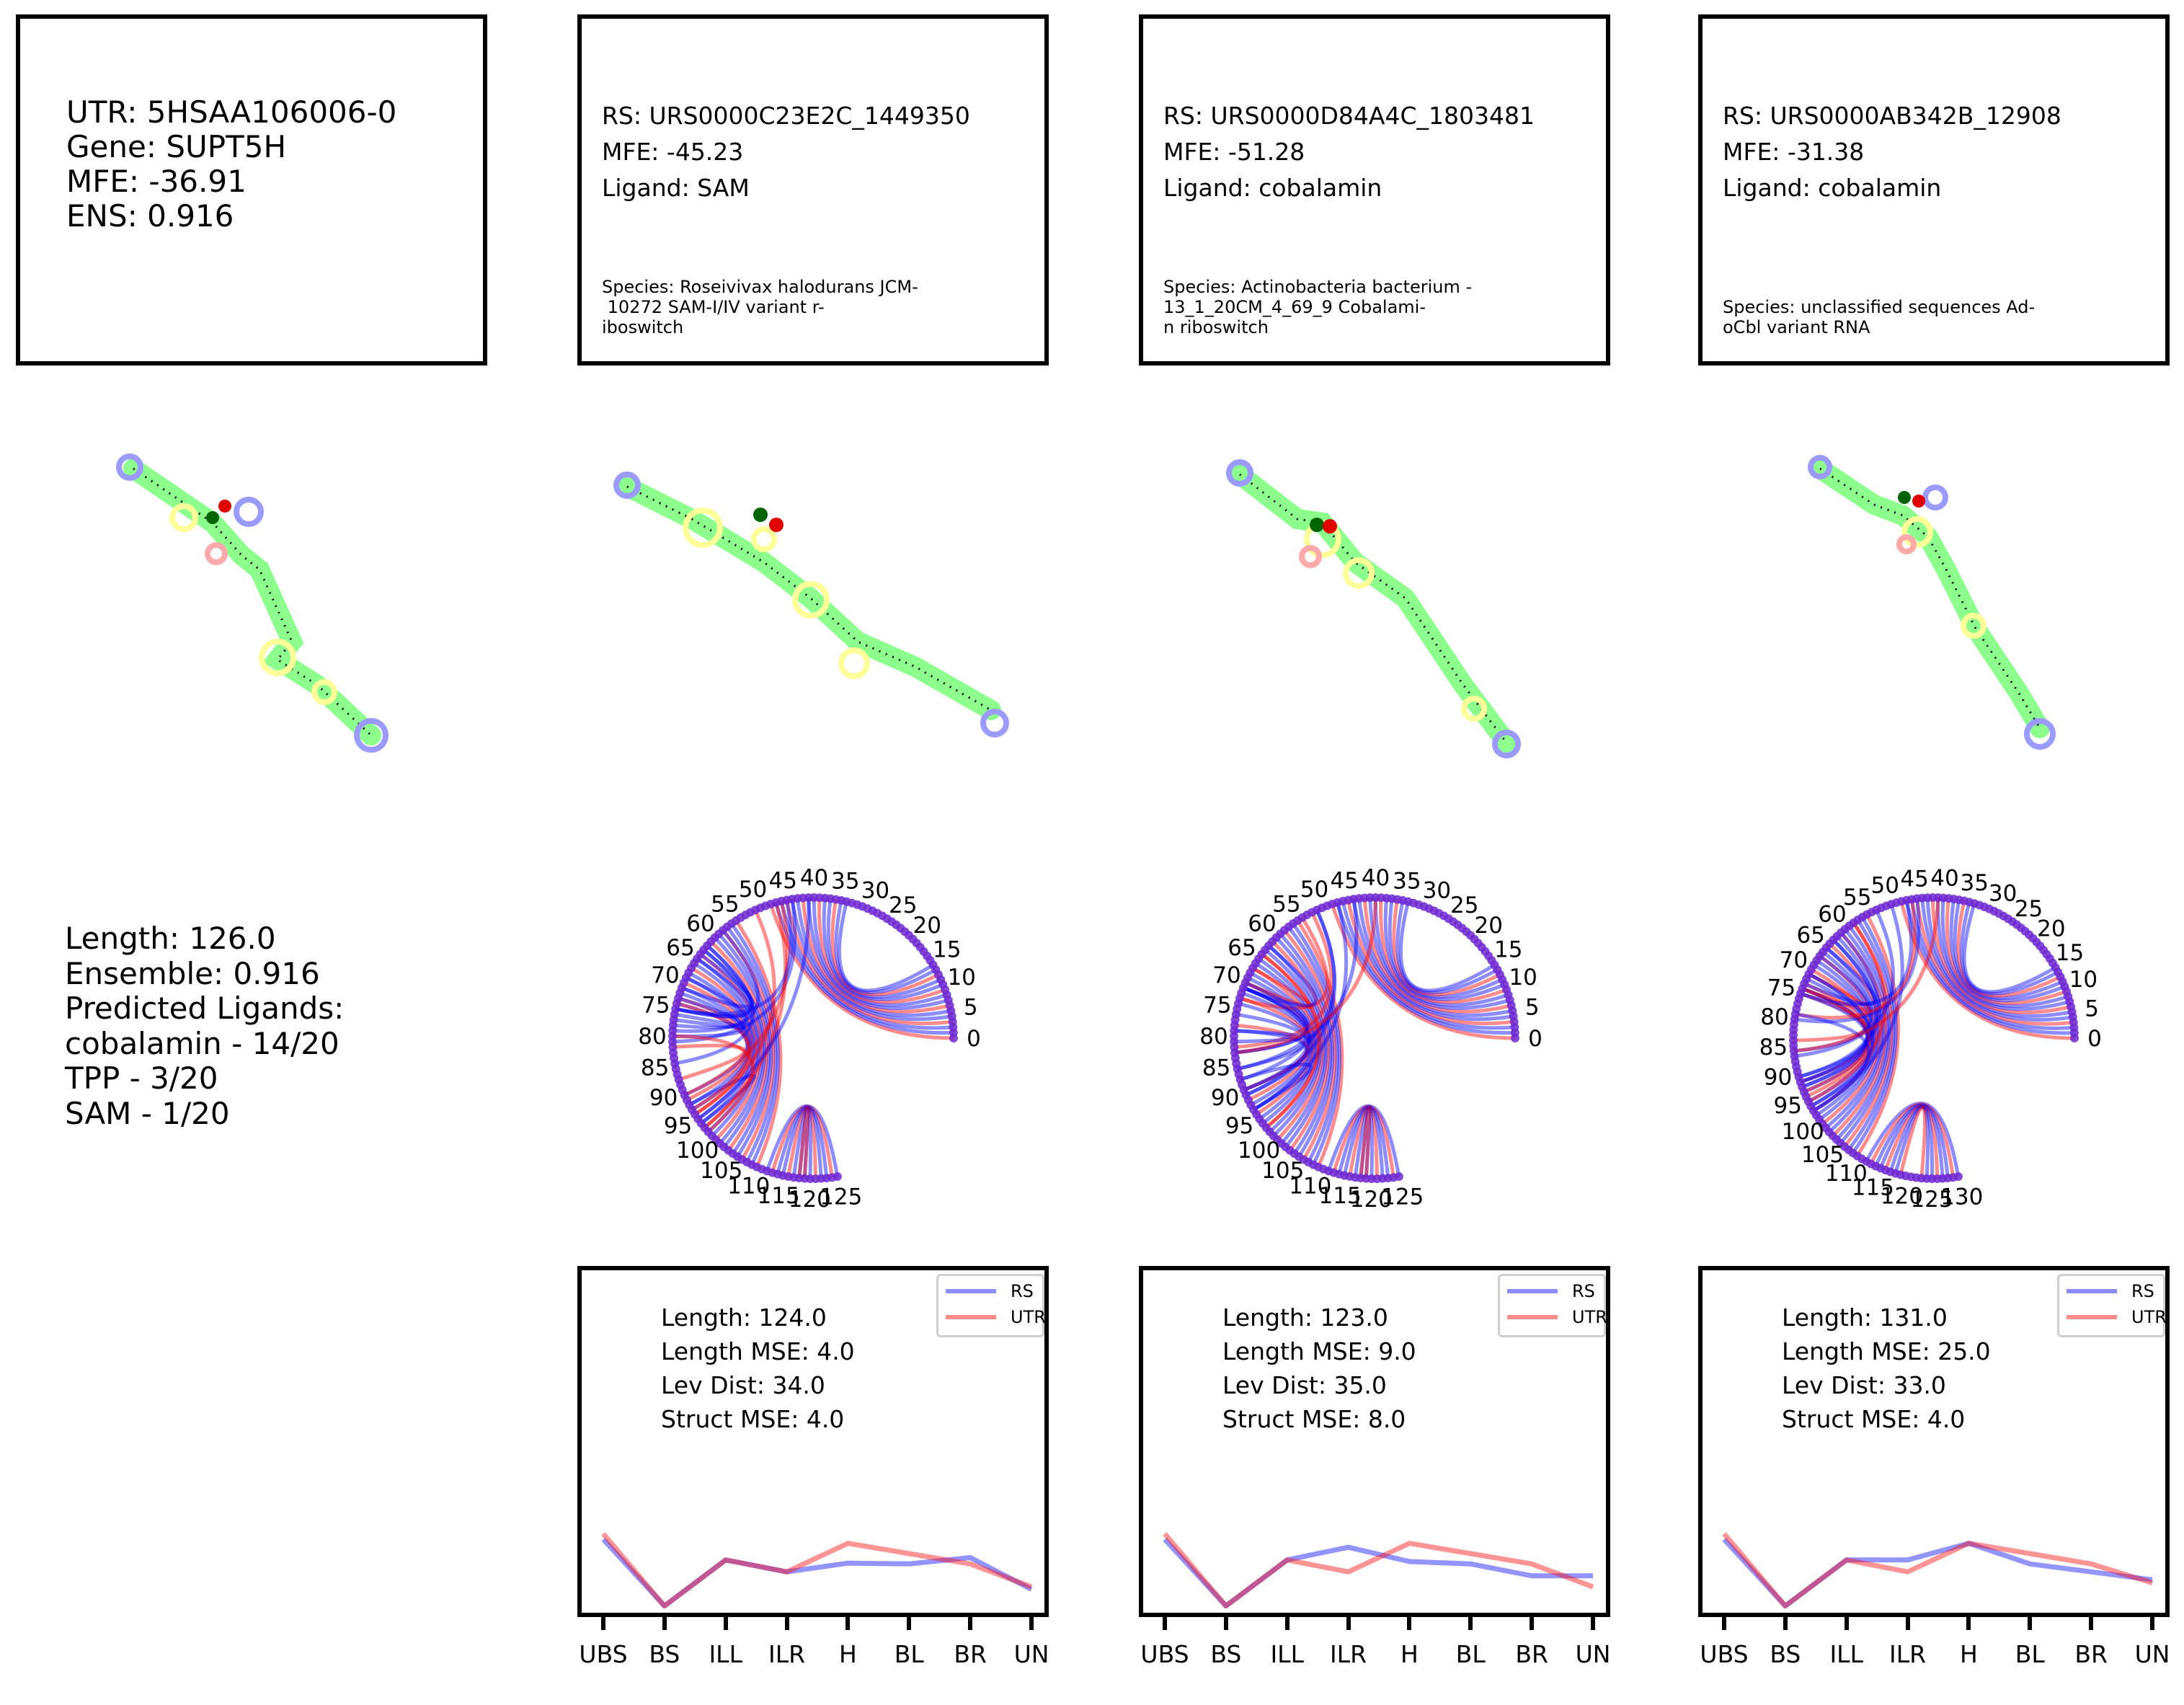 The height and width of the screenshot is (1705, 2184). I want to click on ens-text: ENS: 0.916, so click(150, 216).